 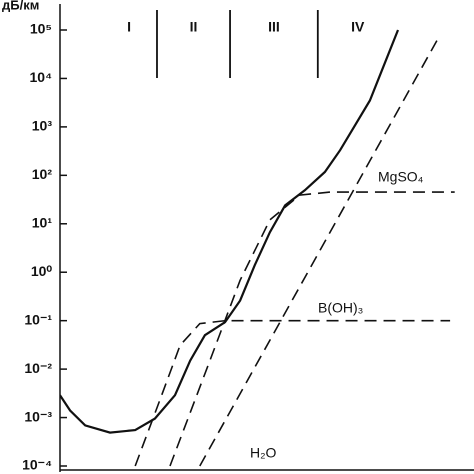 What do you see at coordinates (37, 465) in the screenshot?
I see `y-tick-label: 10⁻⁴` at bounding box center [37, 465].